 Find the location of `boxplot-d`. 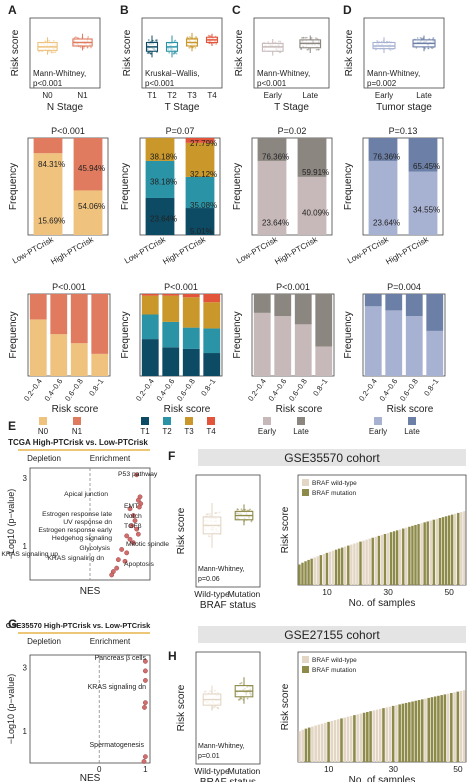

boxplot-d is located at coordinates (404, 53).